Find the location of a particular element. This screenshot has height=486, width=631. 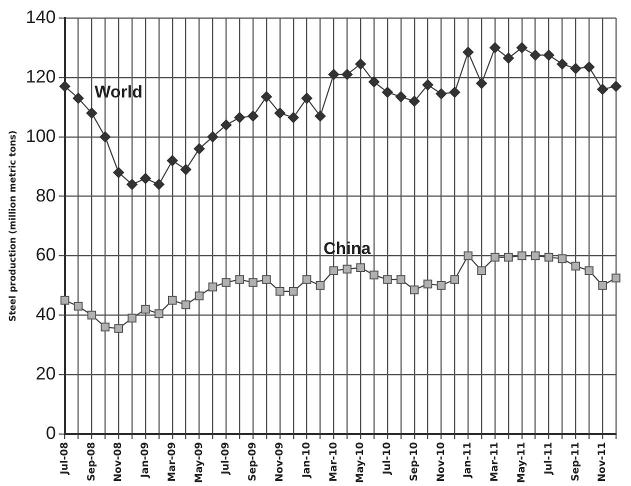

x-tick-label: Jan-10 is located at coordinates (306, 460).